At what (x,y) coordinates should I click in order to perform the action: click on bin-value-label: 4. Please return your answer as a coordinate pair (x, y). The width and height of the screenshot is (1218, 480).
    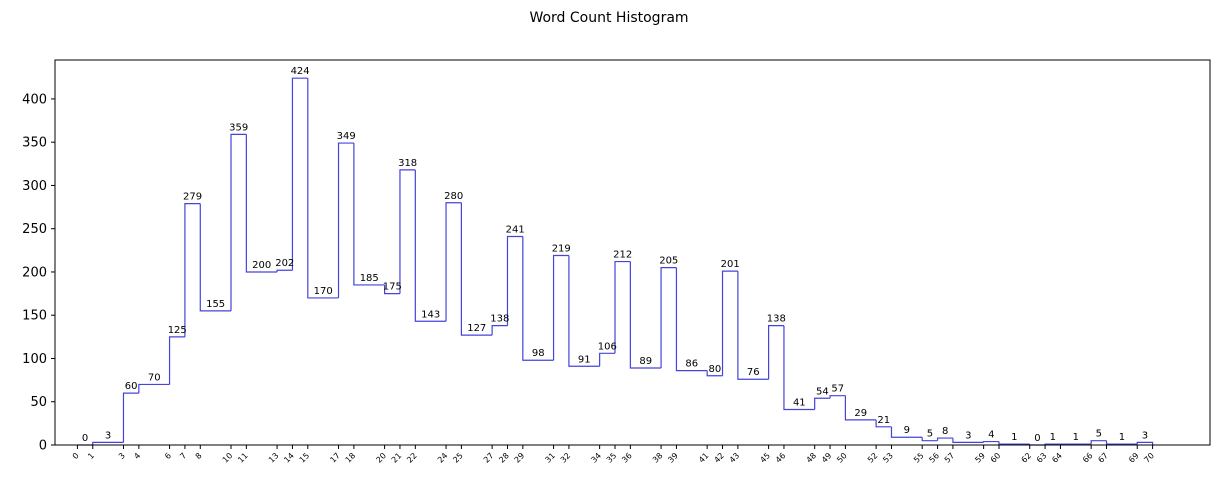
    Looking at the image, I should click on (991, 435).